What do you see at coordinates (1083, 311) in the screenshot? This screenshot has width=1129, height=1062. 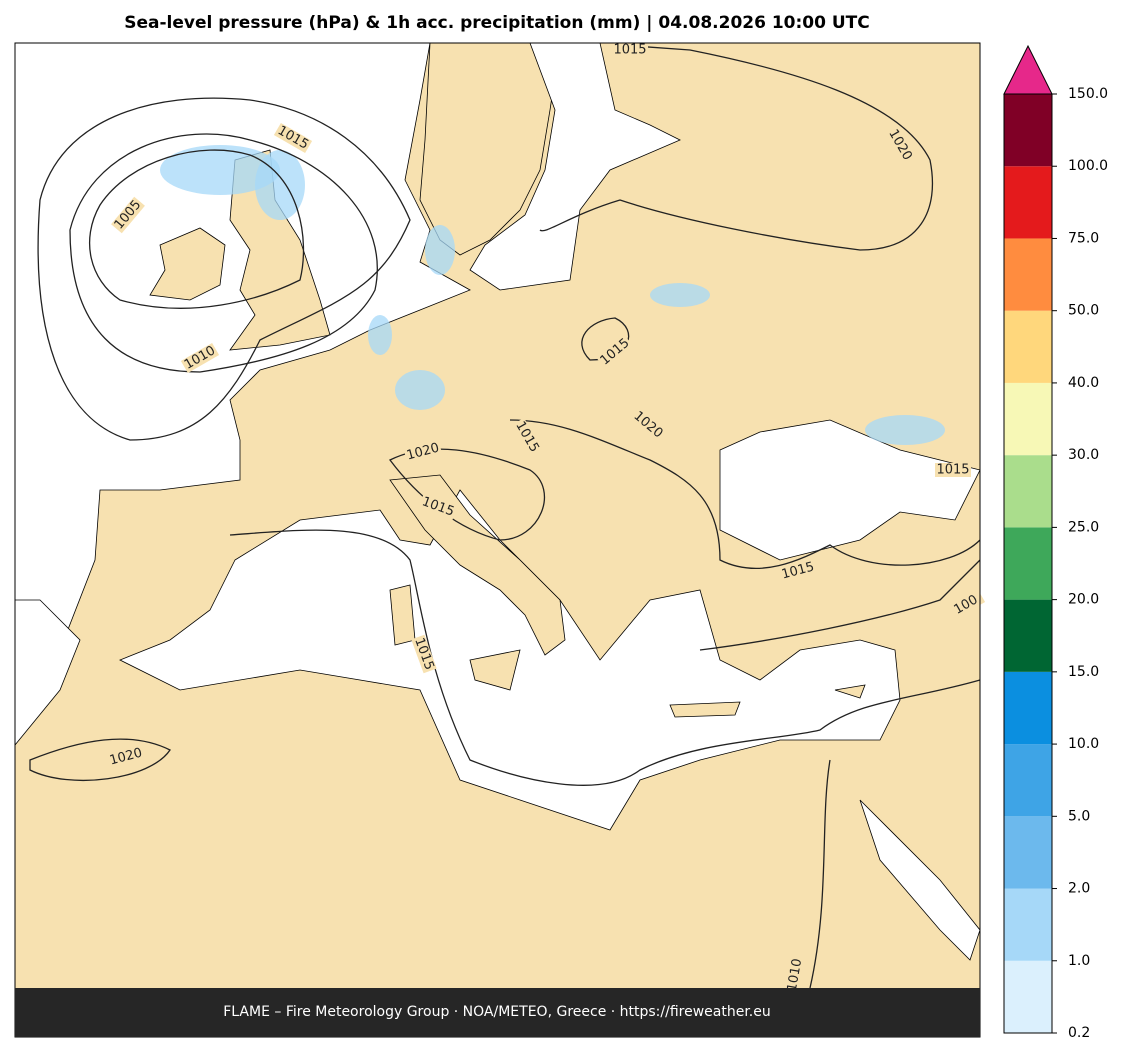 I see `colorbar-tick-label: 50.0` at bounding box center [1083, 311].